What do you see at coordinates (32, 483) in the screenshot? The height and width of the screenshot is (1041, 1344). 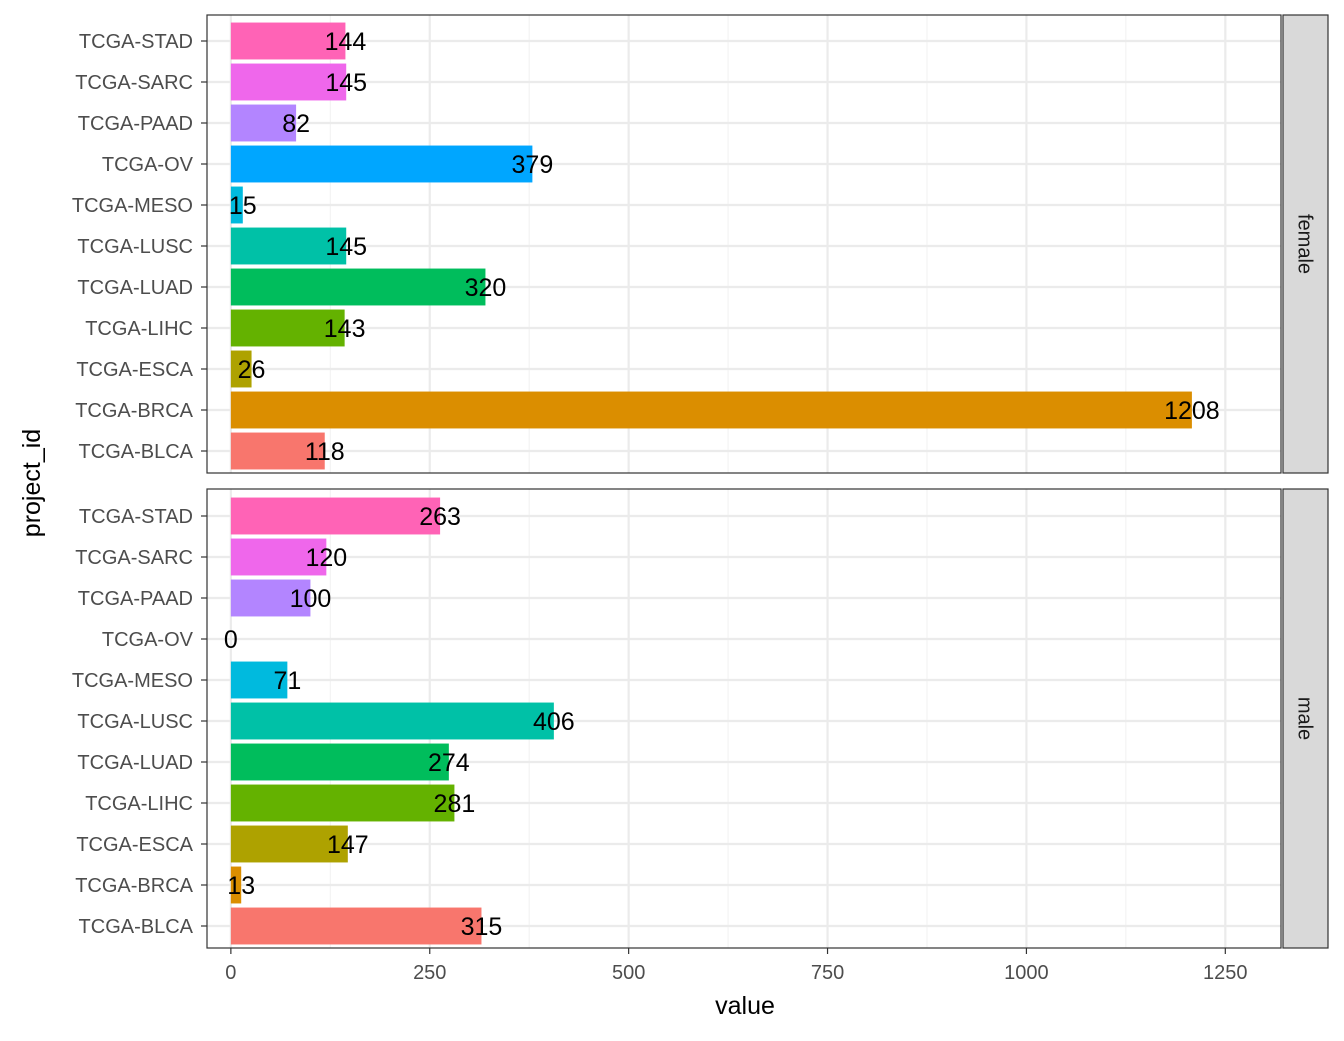 I see `y-axis-title: project_id` at bounding box center [32, 483].